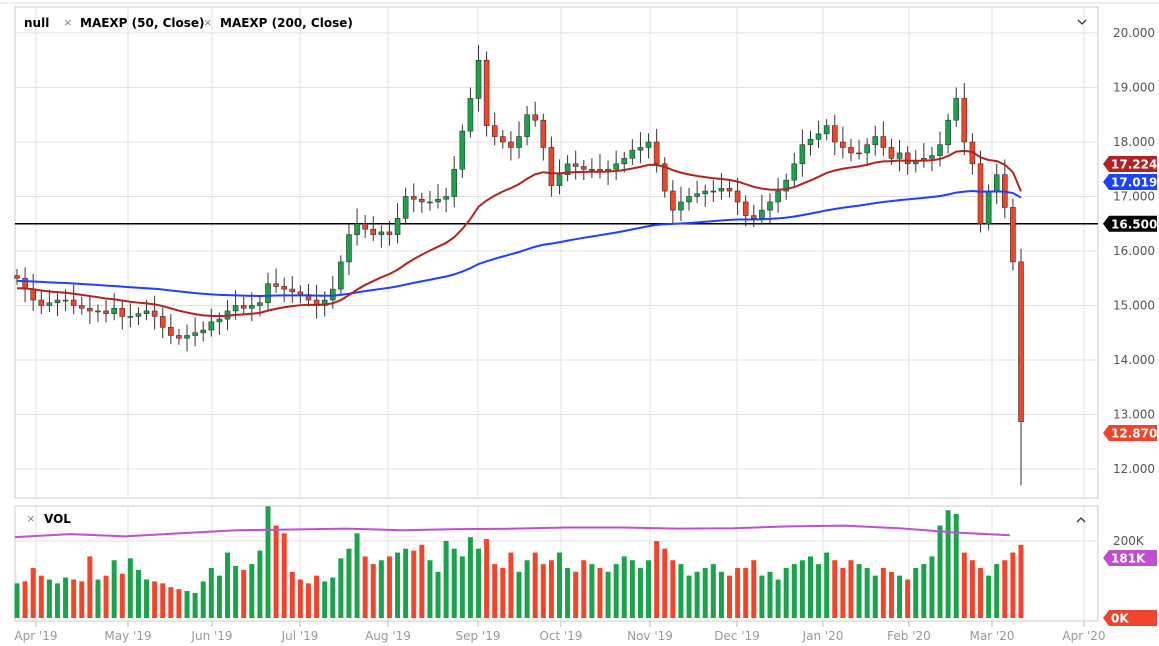 This screenshot has width=1159, height=646. Describe the element at coordinates (208, 22) in the screenshot. I see `remove-ma200-icon: ×` at that location.